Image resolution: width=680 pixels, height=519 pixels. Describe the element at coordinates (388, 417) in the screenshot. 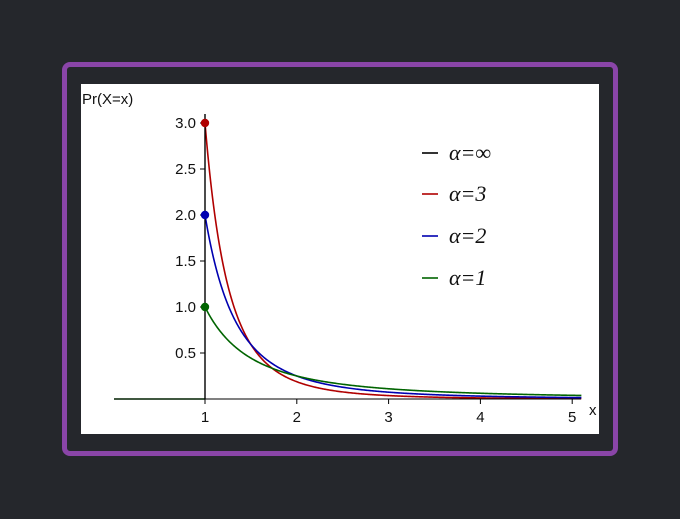

I see `x-tick-label: 3` at that location.